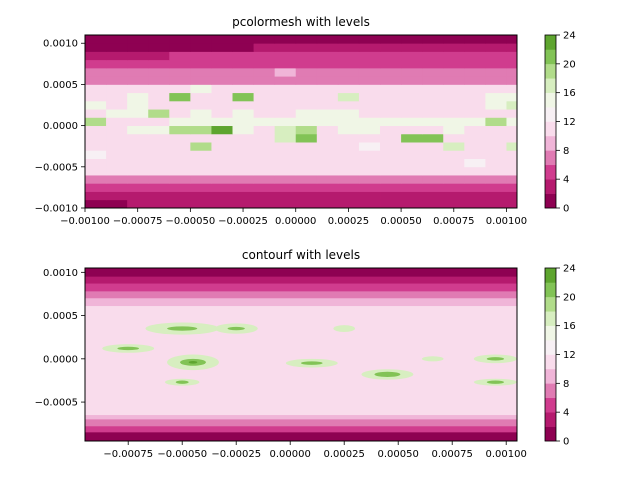  Describe the element at coordinates (569, 269) in the screenshot. I see `colorbar-tick-label: 24` at that location.